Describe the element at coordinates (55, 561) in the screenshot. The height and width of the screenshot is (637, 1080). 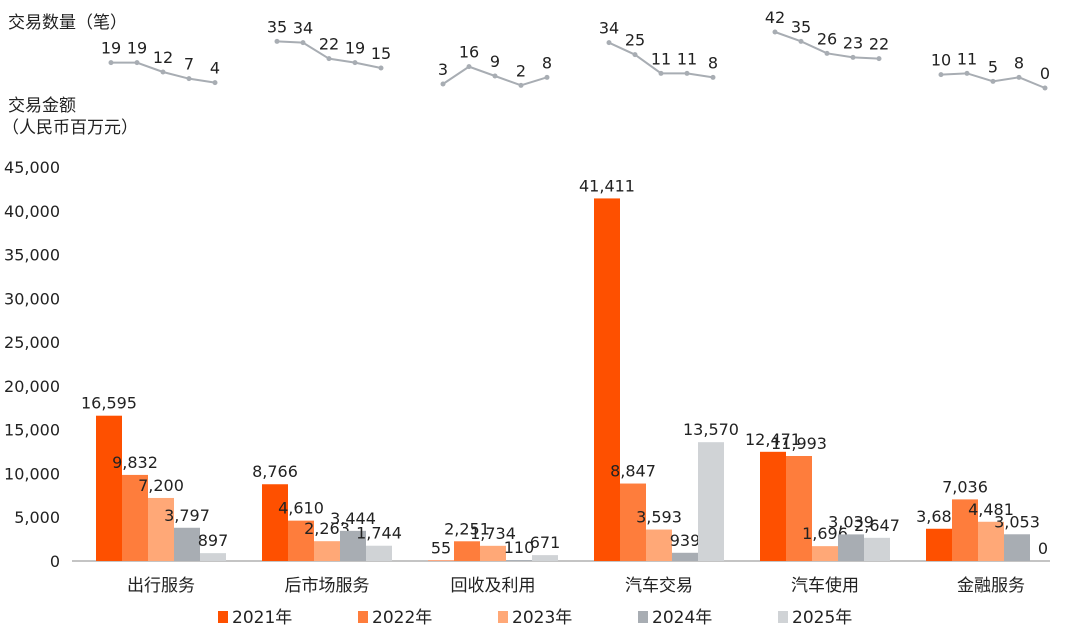
I see `y-tick-label: 0` at that location.